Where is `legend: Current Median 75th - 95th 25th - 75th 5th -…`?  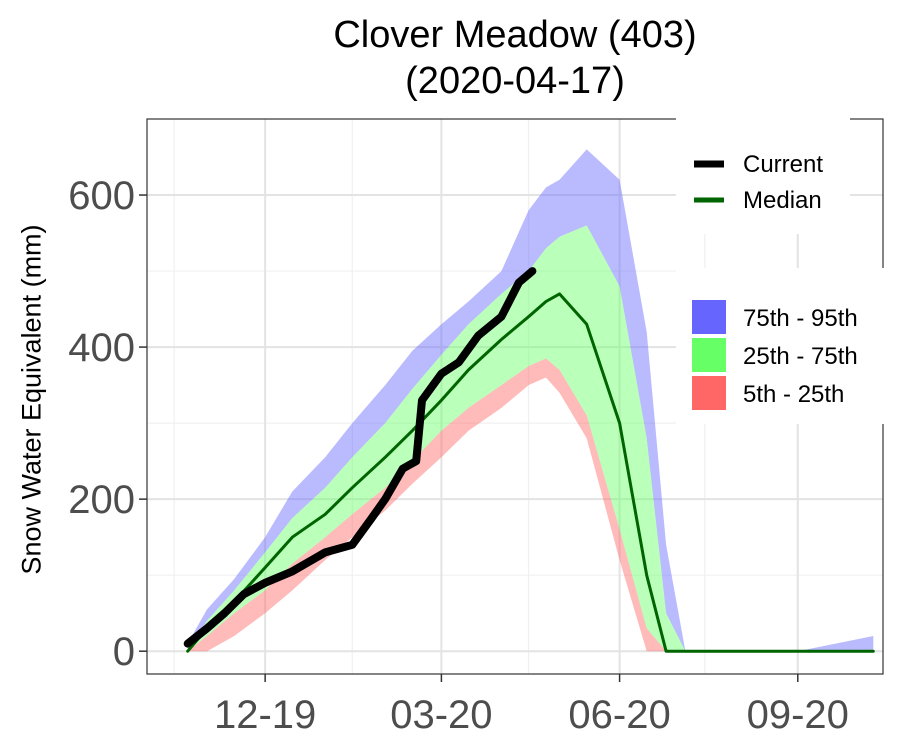 legend: Current Median 75th - 95th 25th - 75th 5th -… is located at coordinates (780, 268).